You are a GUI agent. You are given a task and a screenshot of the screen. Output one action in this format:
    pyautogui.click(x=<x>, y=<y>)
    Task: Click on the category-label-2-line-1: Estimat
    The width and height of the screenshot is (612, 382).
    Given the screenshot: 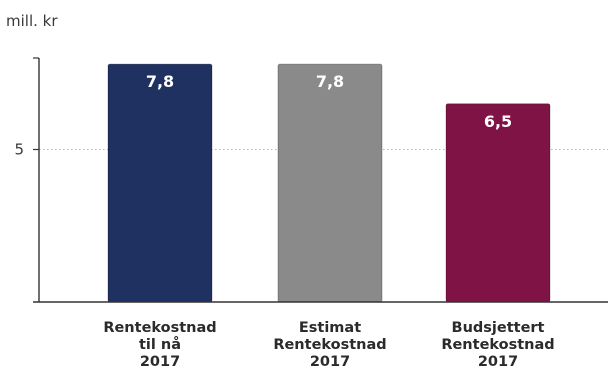 What is the action you would take?
    pyautogui.click(x=330, y=328)
    